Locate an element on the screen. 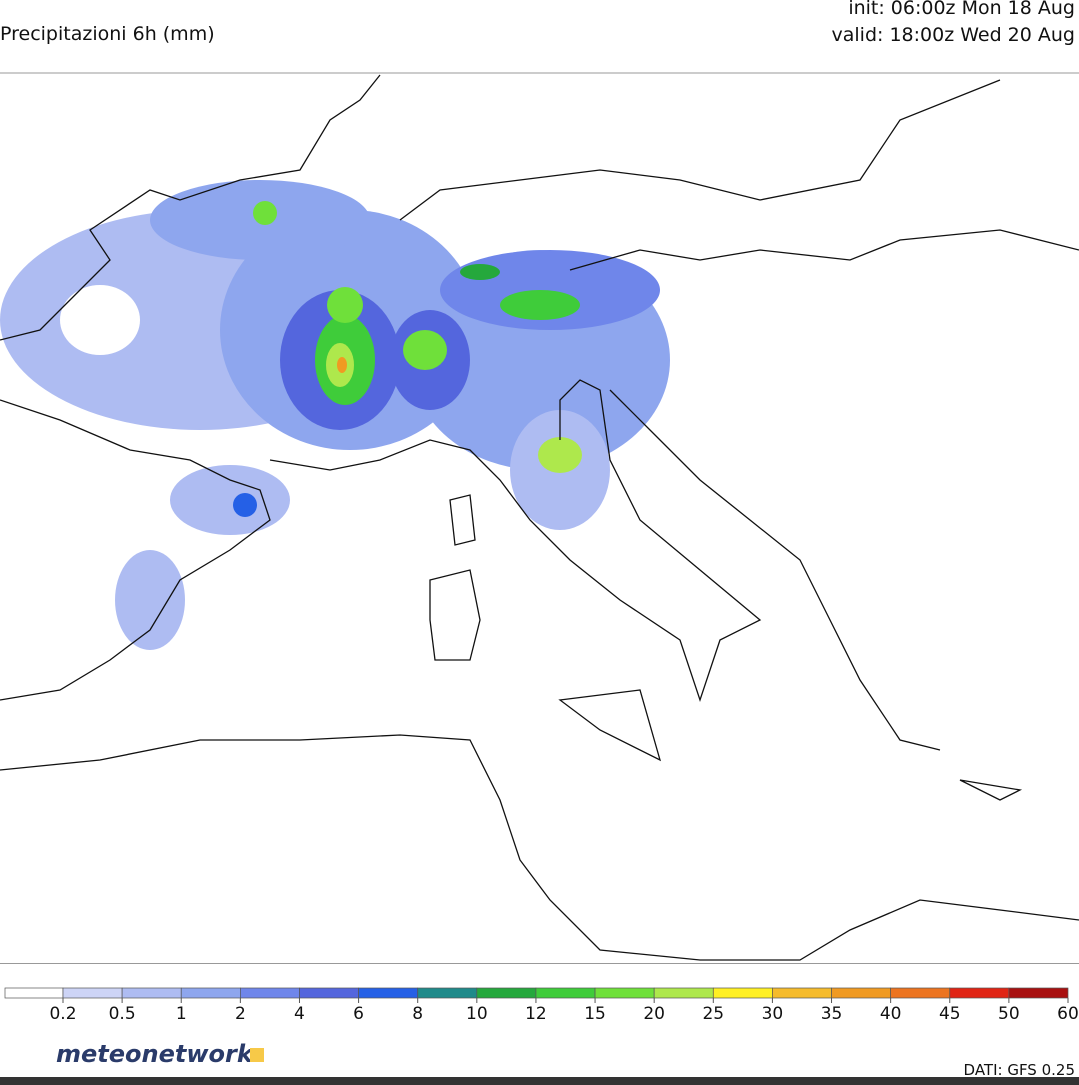 Image resolution: width=1079 pixels, height=1085 pixels. data-source: DATI: GFS 0.25 is located at coordinates (1019, 1070).